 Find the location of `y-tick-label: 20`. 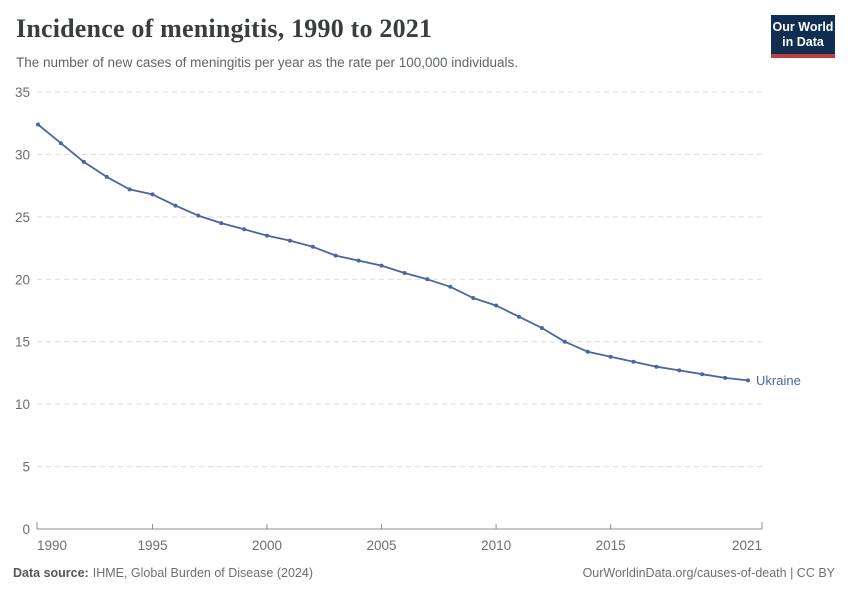

y-tick-label: 20 is located at coordinates (22, 279).